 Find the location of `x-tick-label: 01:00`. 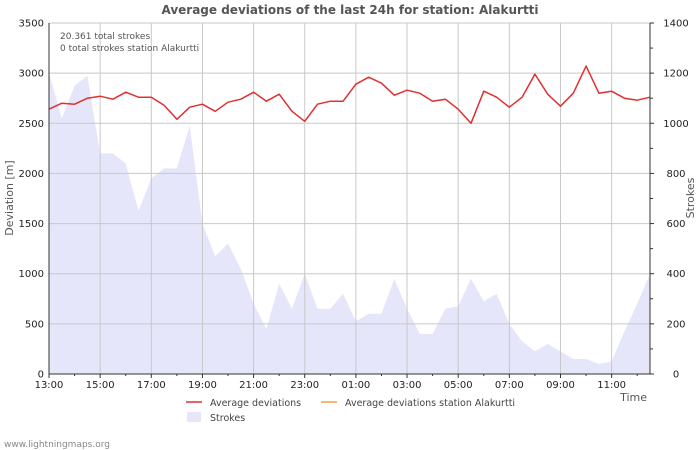

x-tick-label: 01:00 is located at coordinates (355, 385).